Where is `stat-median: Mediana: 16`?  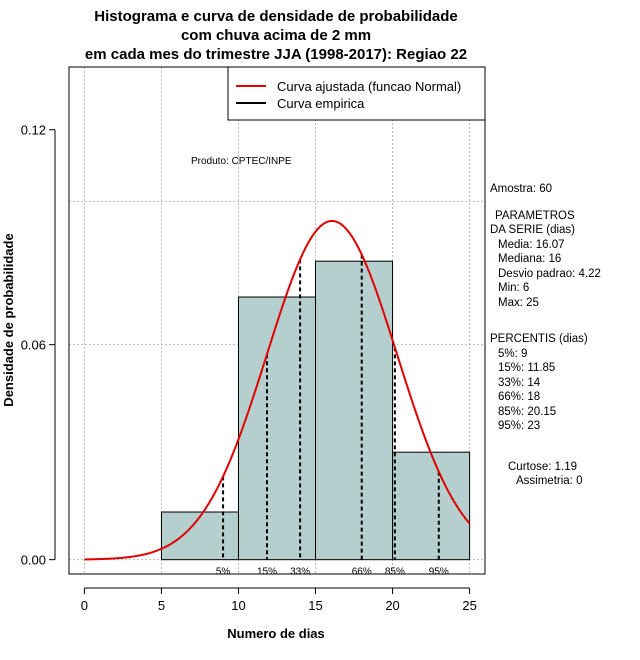 stat-median: Mediana: 16 is located at coordinates (530, 259).